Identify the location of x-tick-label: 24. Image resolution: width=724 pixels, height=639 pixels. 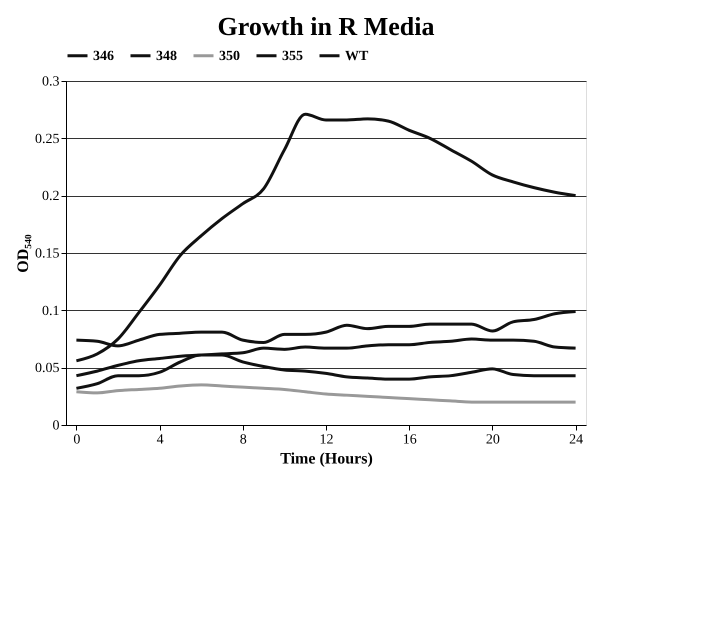
(576, 440).